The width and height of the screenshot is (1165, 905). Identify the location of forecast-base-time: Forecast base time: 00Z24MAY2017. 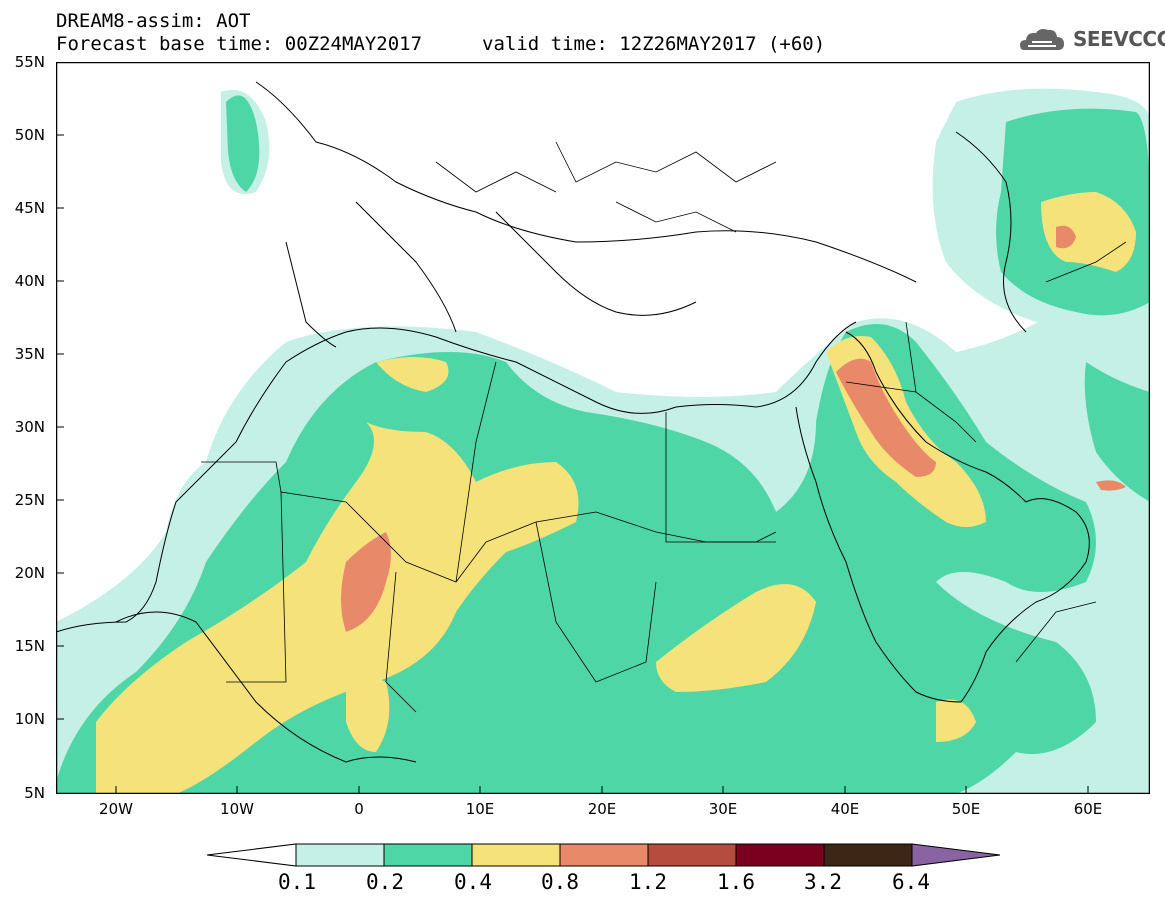
(239, 44).